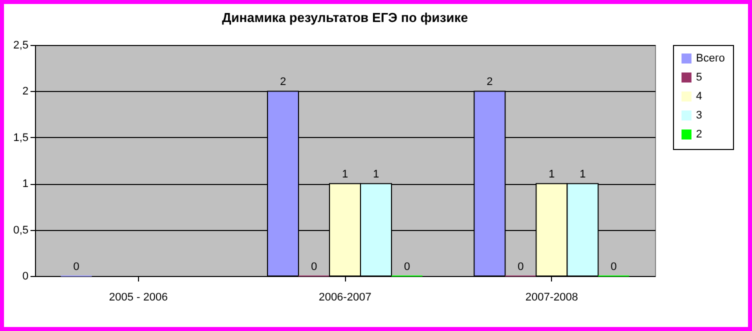  Describe the element at coordinates (138, 298) in the screenshot. I see `x-tick-label: 2005 - 2006` at that location.